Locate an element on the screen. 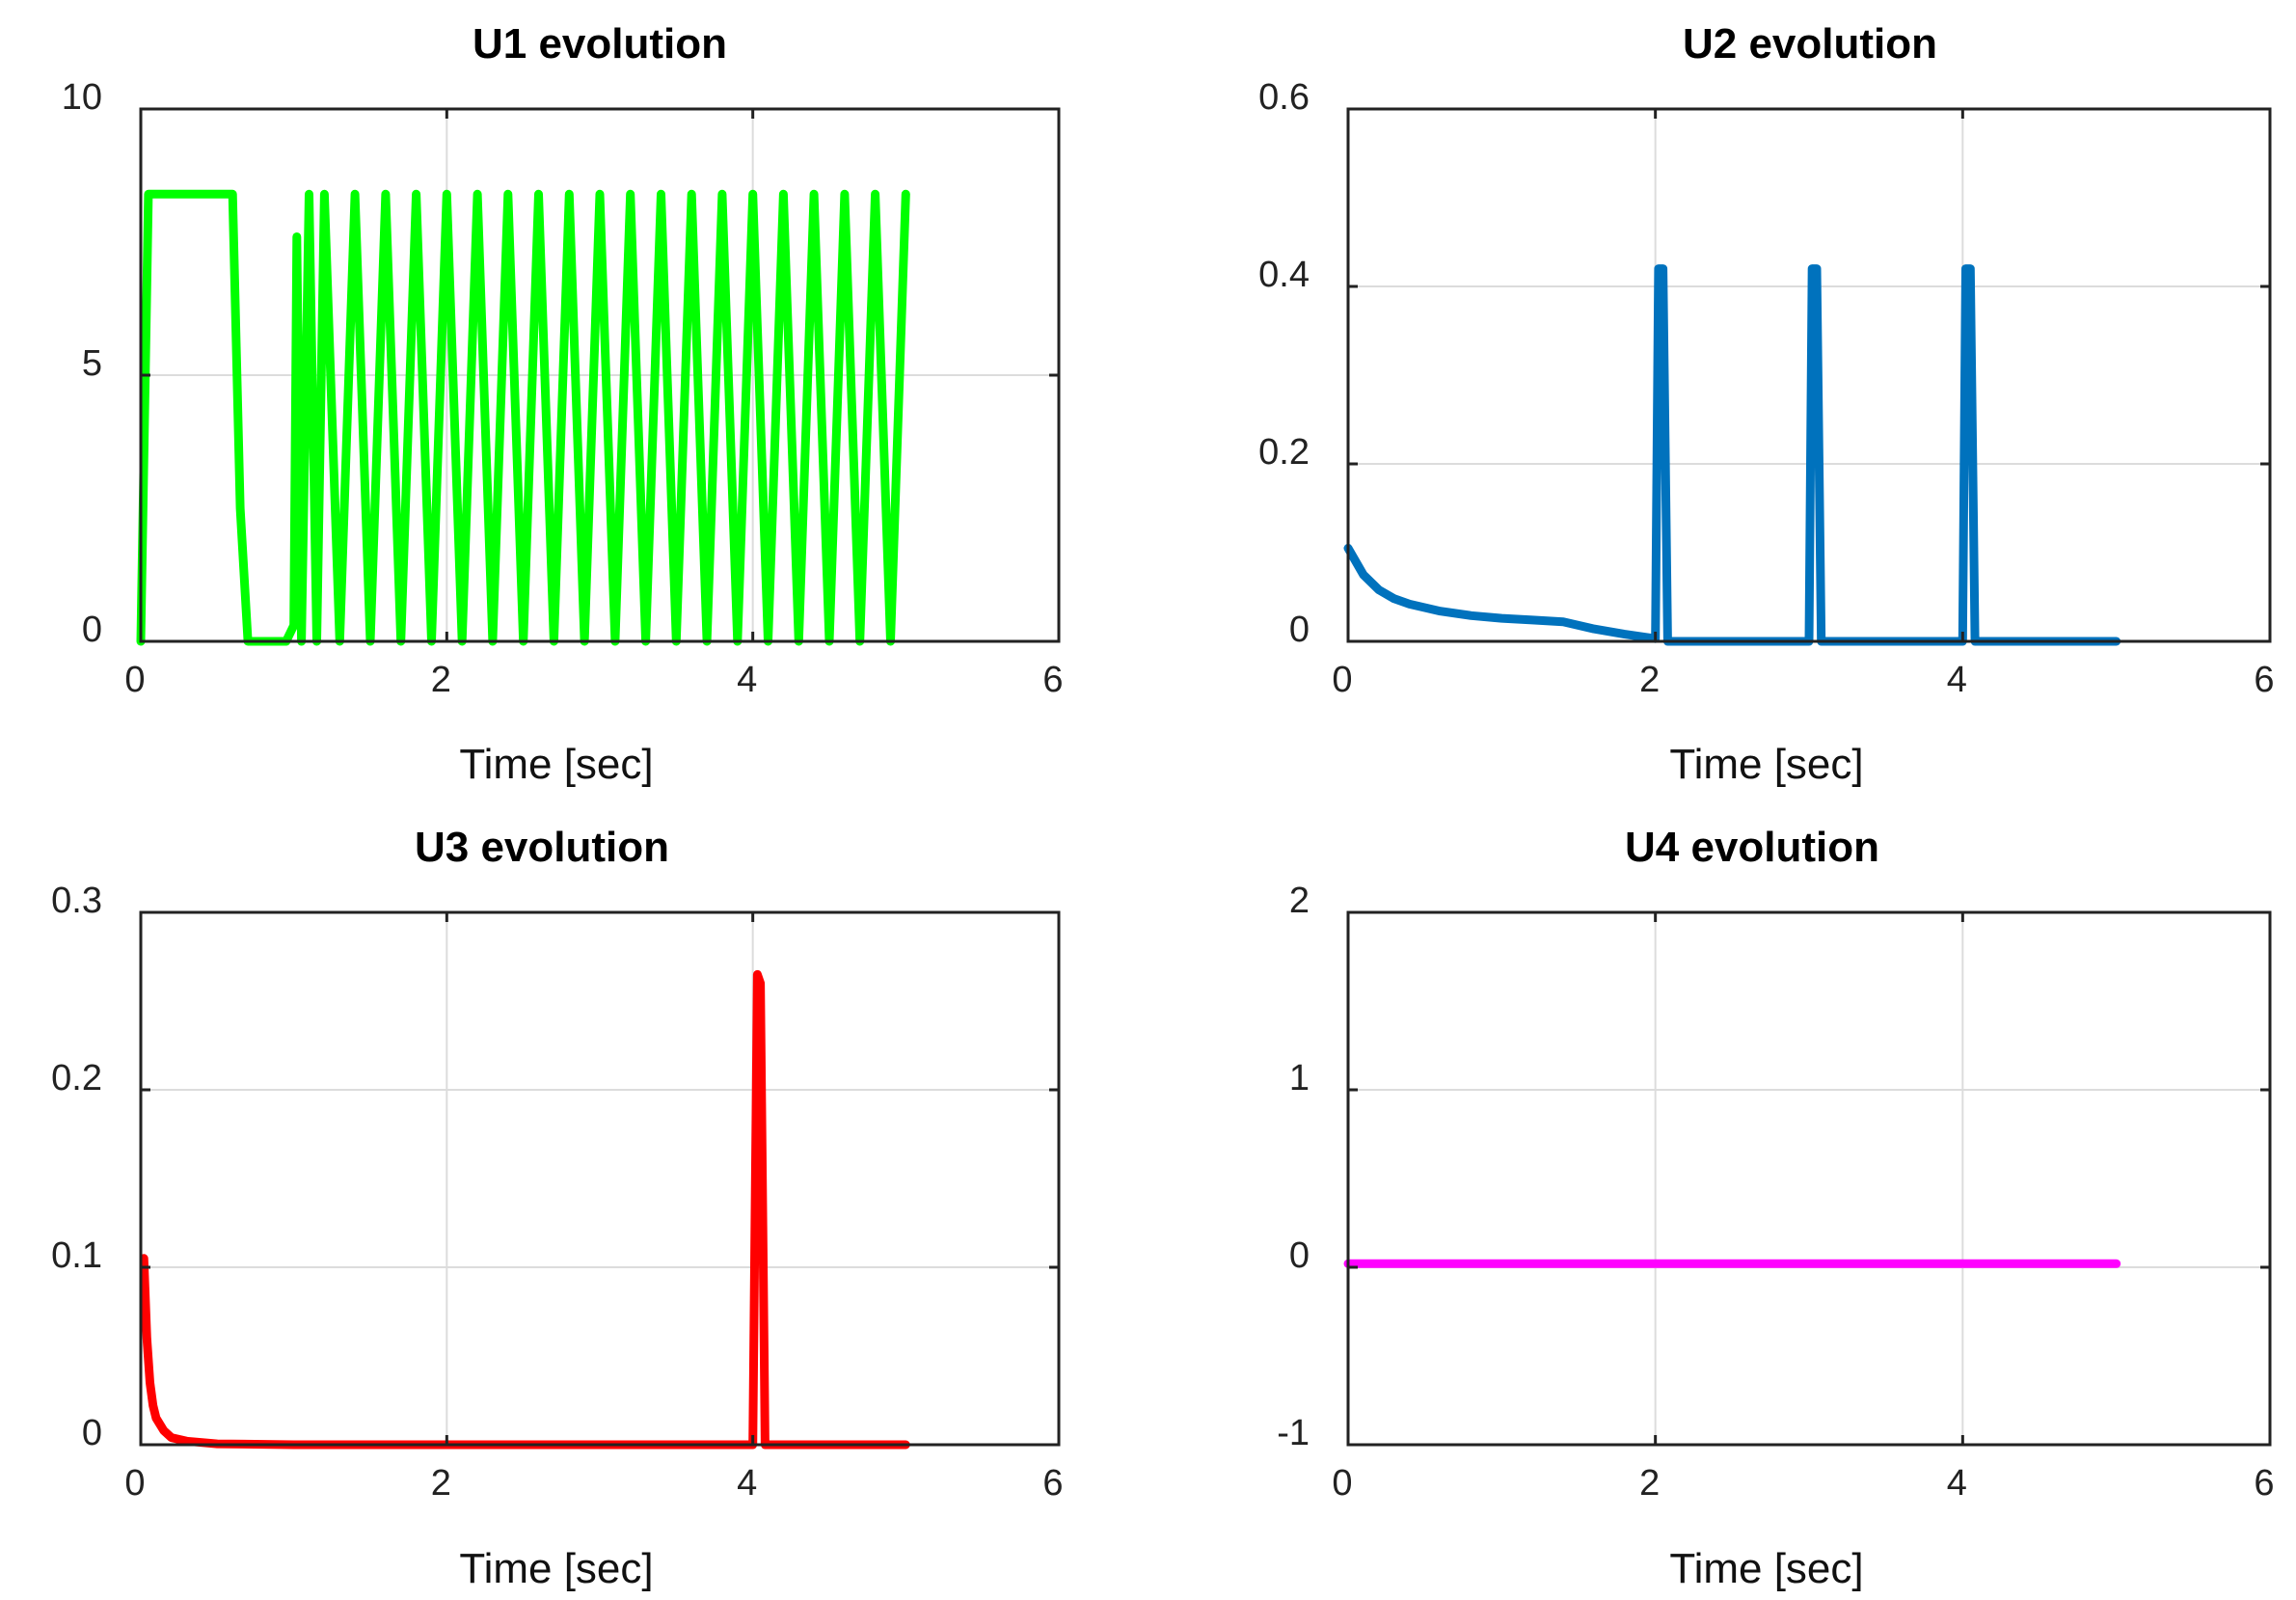 Image resolution: width=2296 pixels, height=1600 pixels. u2-xtick-label: 6 is located at coordinates (2264, 680).